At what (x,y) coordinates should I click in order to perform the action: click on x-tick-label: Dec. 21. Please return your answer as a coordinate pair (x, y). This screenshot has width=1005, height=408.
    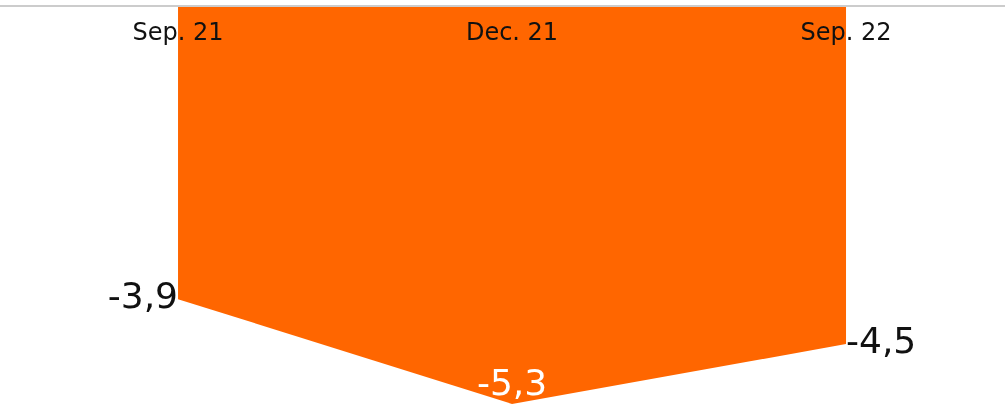
    Looking at the image, I should click on (512, 32).